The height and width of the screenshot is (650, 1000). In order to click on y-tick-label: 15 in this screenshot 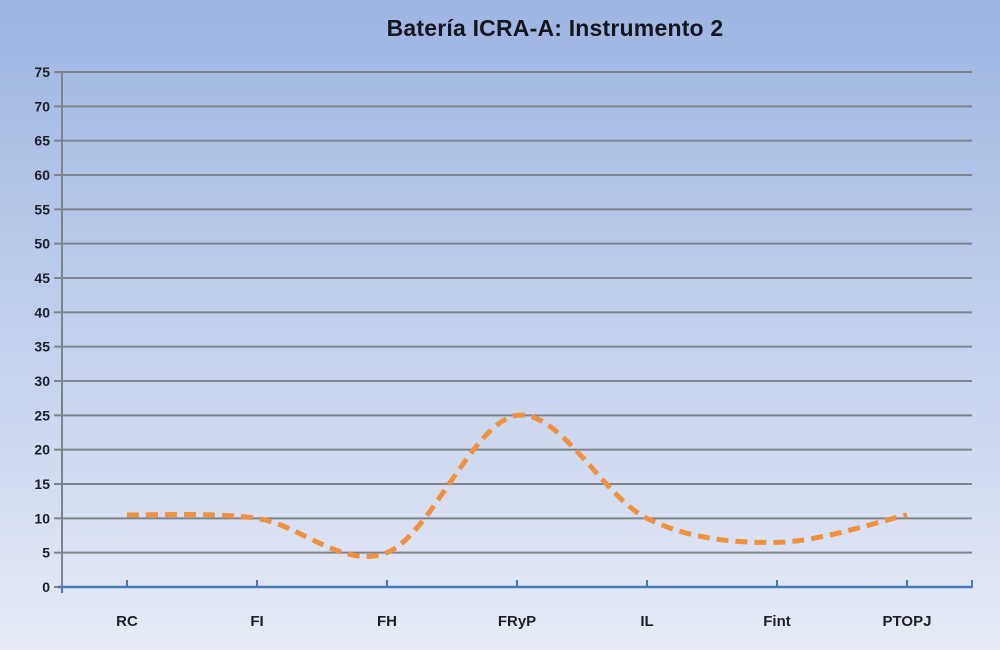, I will do `click(42, 484)`.